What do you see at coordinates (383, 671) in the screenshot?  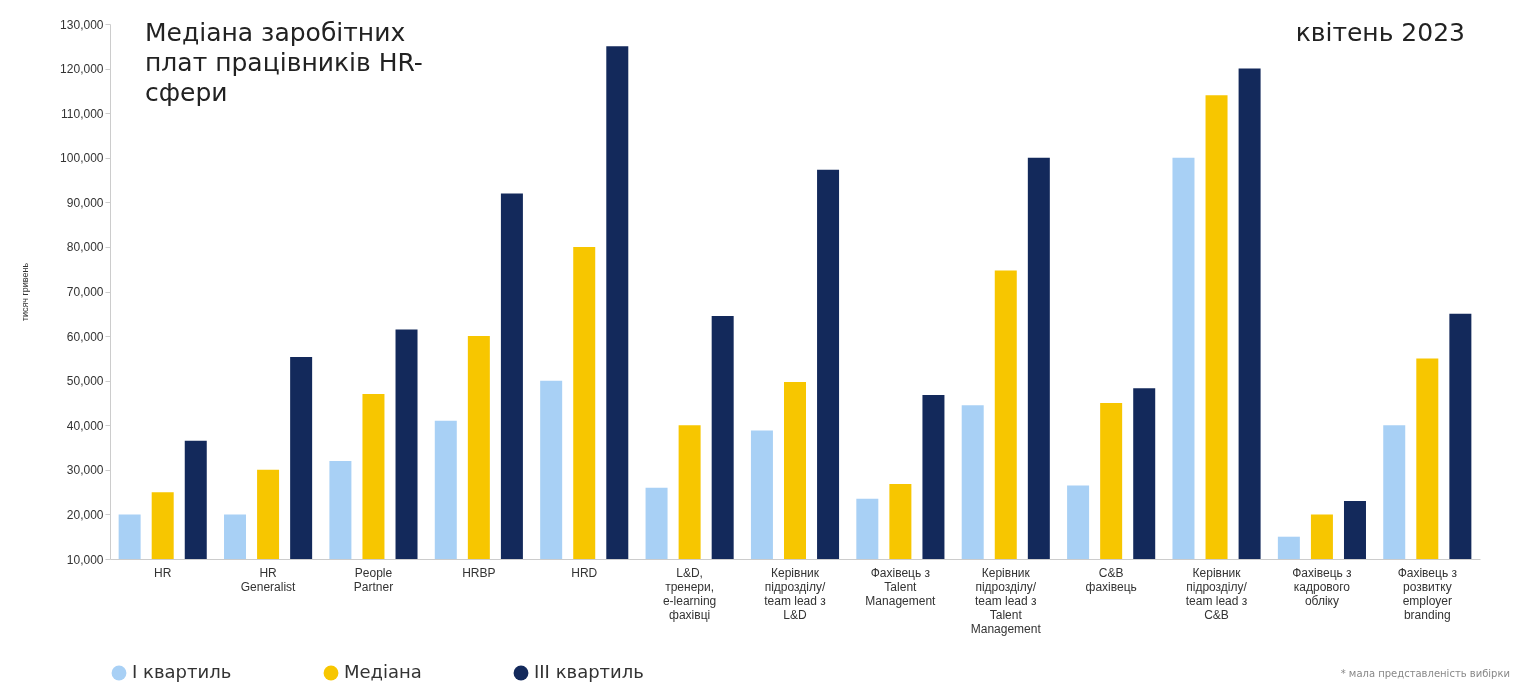 I see `legend-label: Медіана` at bounding box center [383, 671].